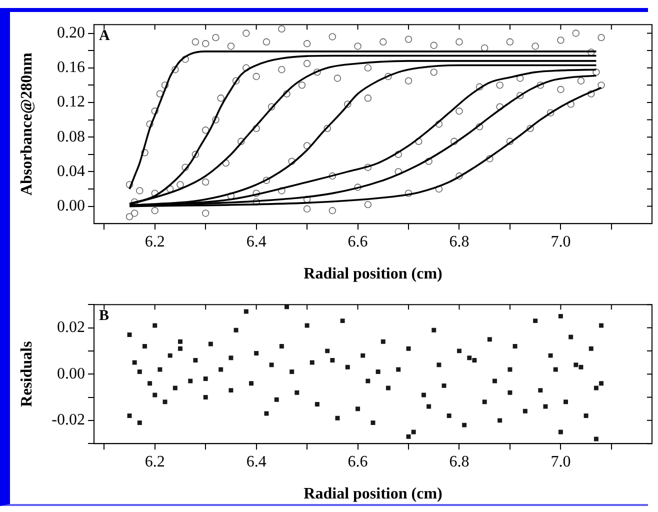 The width and height of the screenshot is (658, 512). Describe the element at coordinates (71, 102) in the screenshot. I see `y-tick-label: 0.12` at that location.